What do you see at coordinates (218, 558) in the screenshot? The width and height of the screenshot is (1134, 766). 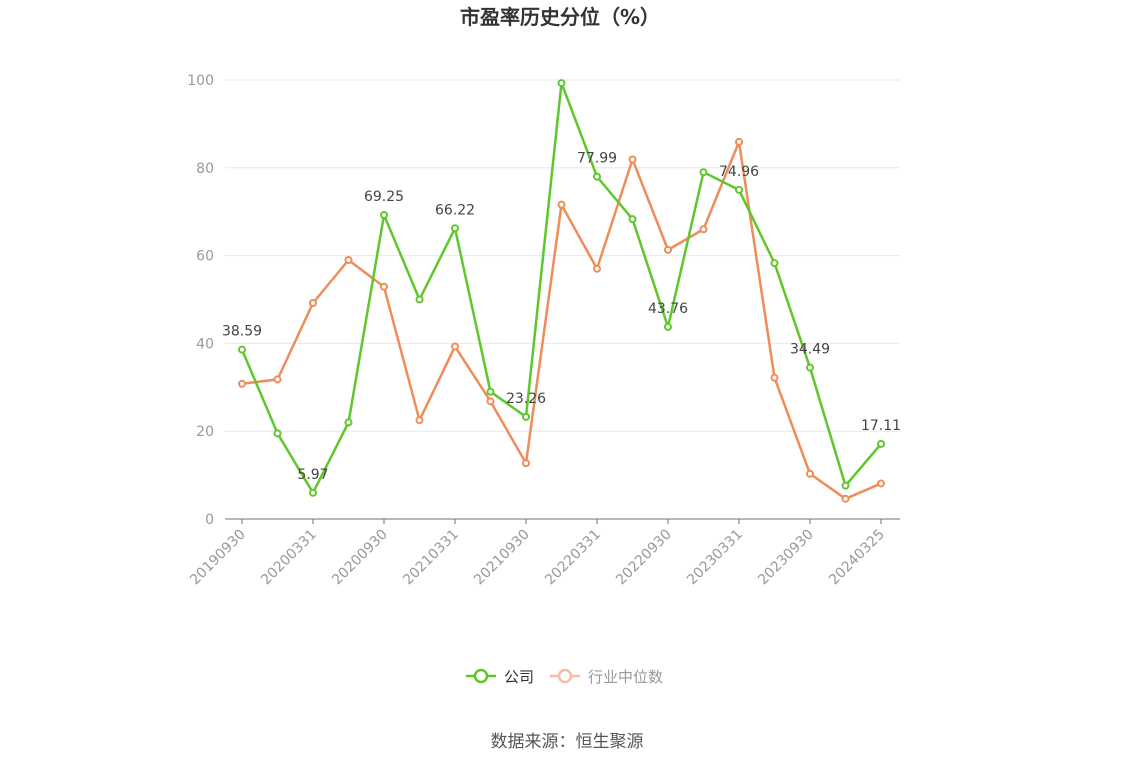 I see `x-tick-label-20190930: 20190930` at bounding box center [218, 558].